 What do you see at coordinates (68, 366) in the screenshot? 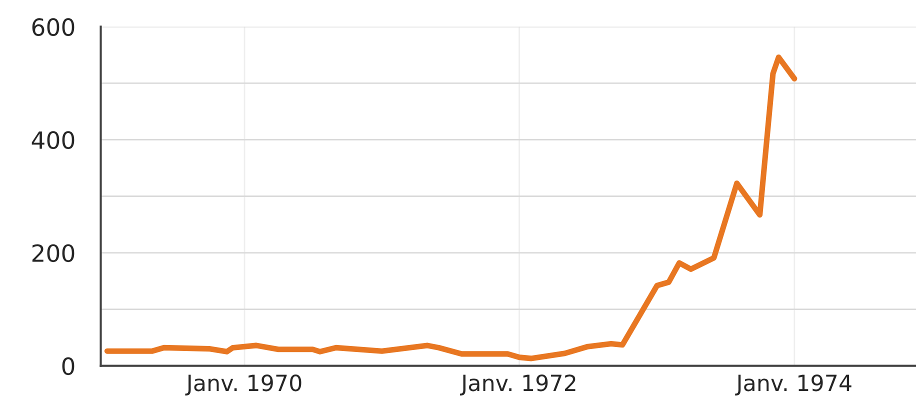
I see `y-tick-label: 0` at bounding box center [68, 366].